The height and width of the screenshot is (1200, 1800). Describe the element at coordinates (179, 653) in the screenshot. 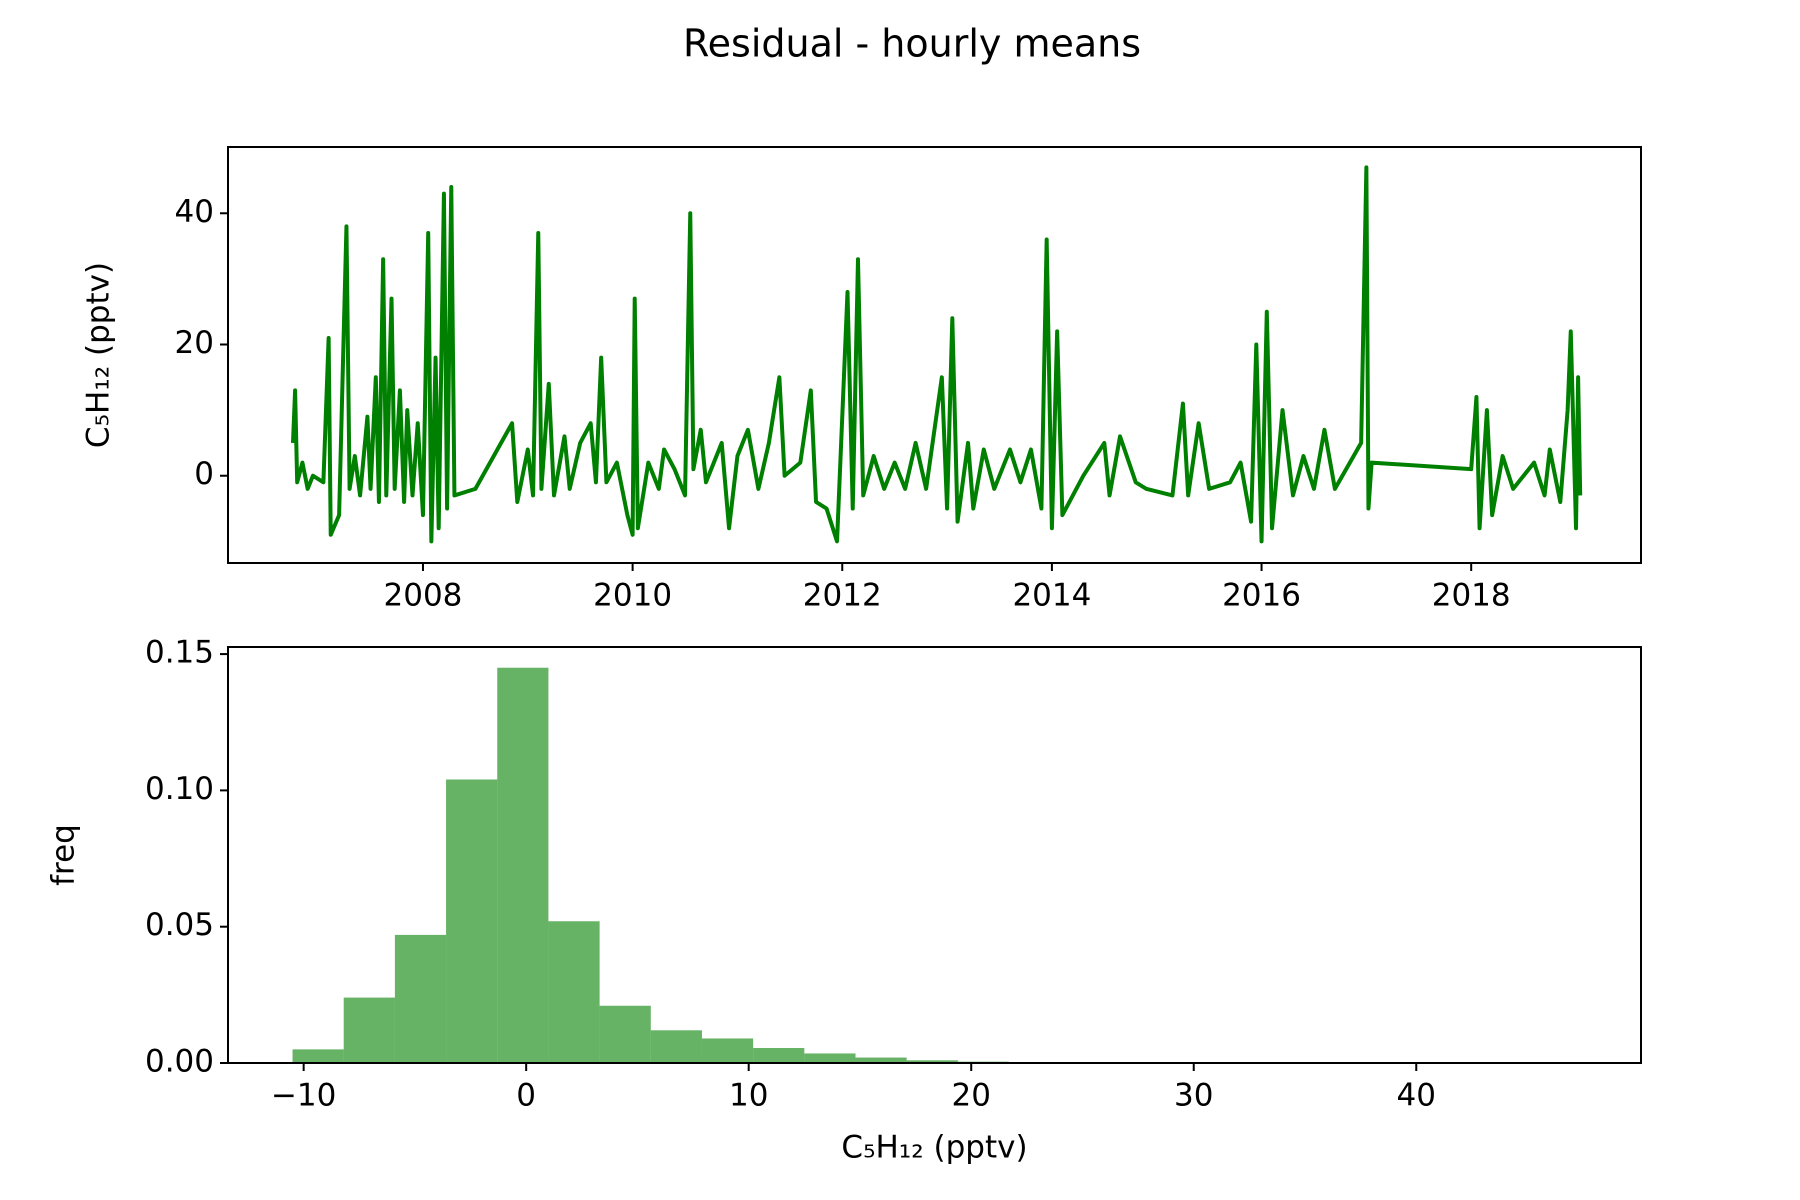

I see `y-tick-label: 0.15` at that location.